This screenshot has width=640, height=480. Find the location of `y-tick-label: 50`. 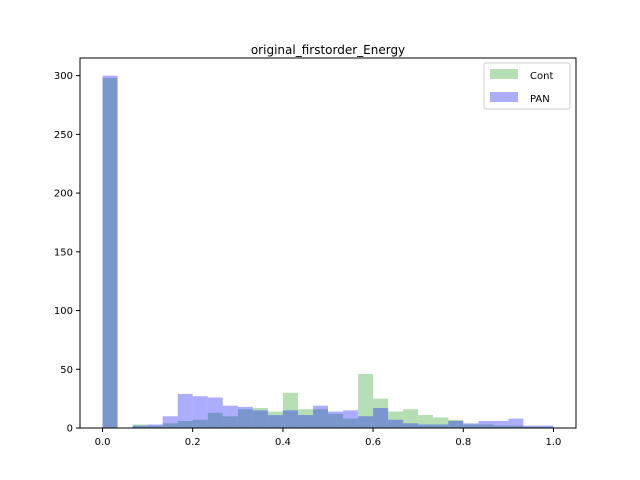

y-tick-label: 50 is located at coordinates (66, 370).